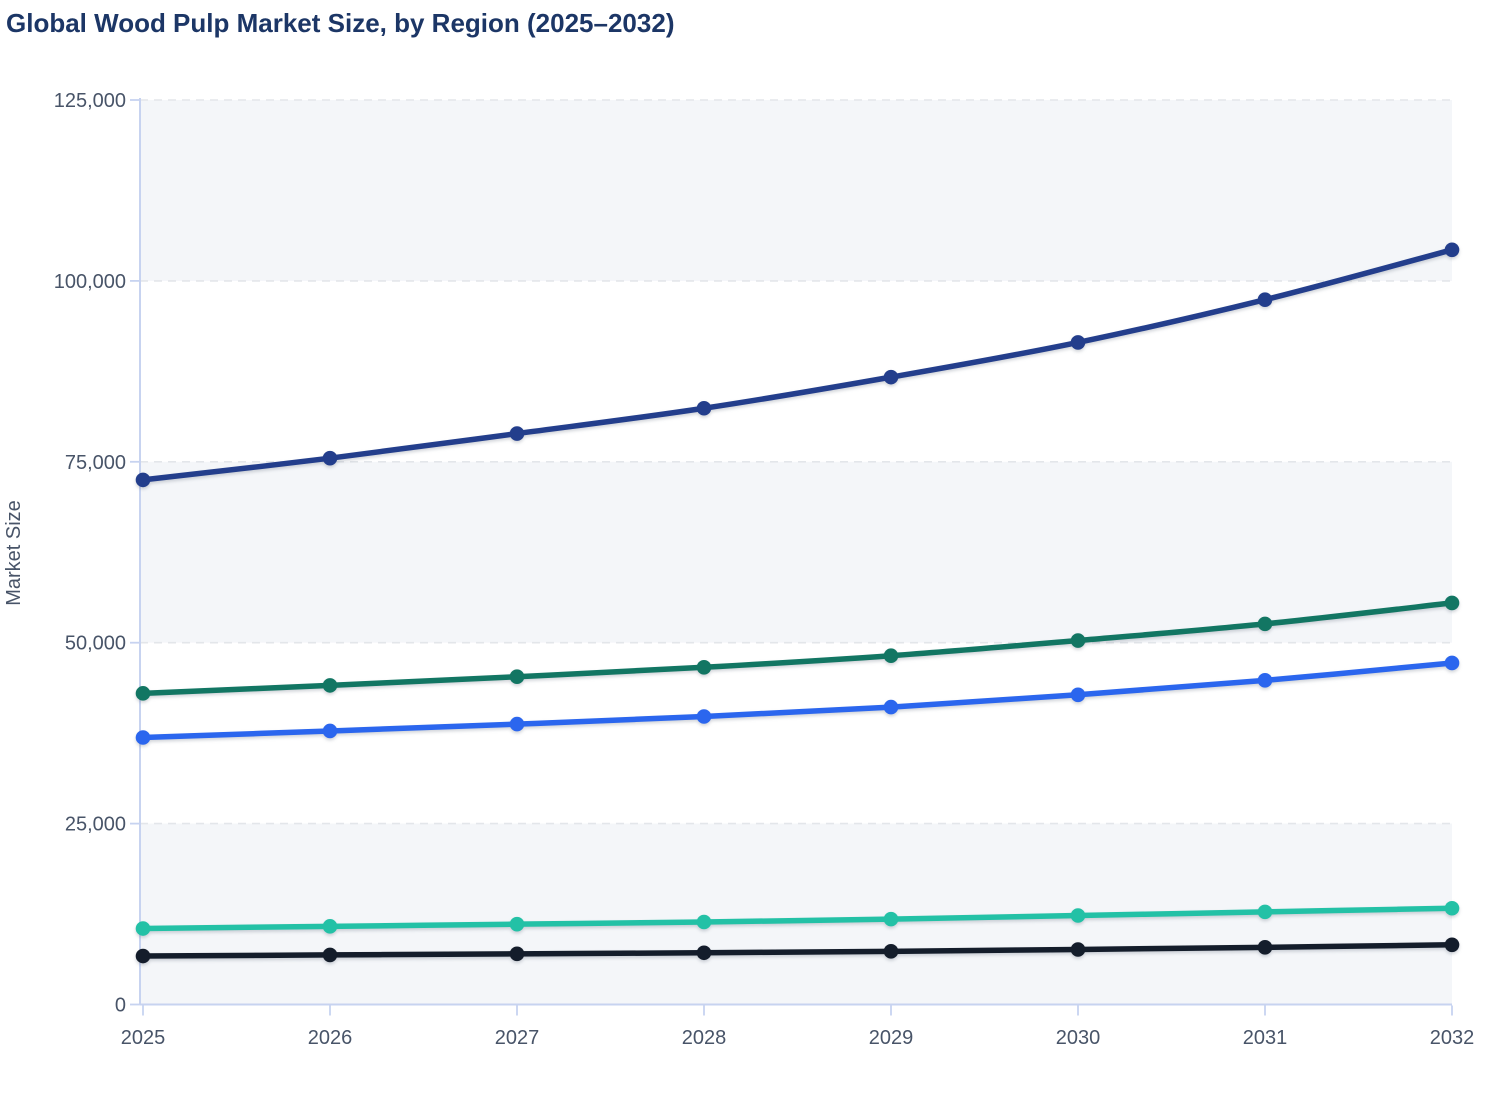 The height and width of the screenshot is (1120, 1508). I want to click on teal-line, so click(797, 918).